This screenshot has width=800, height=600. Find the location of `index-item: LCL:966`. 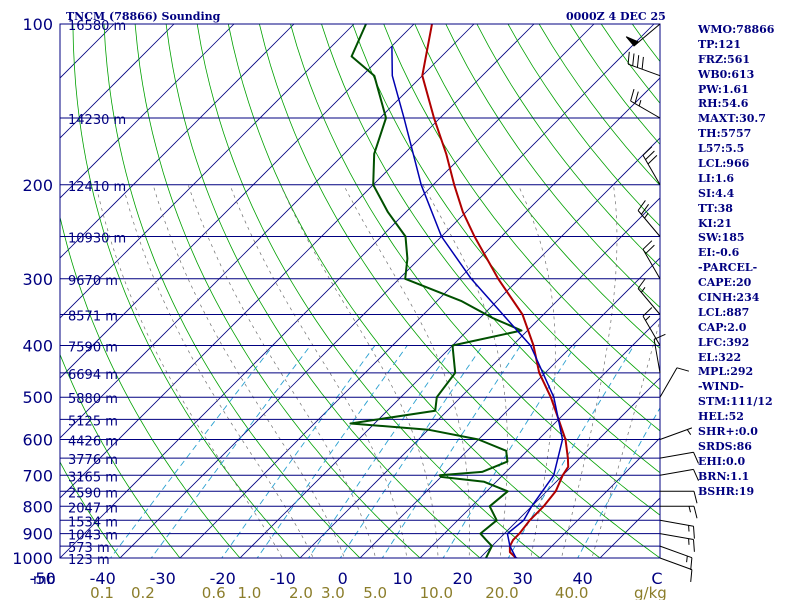

index-item: LCL:966 is located at coordinates (724, 164).